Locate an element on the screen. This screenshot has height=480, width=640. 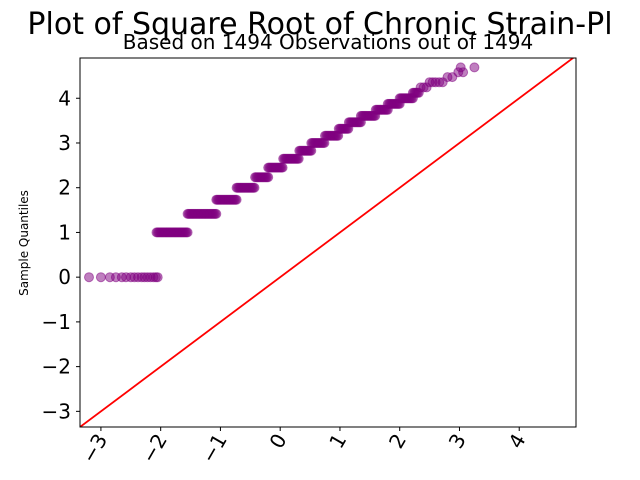
y-tick-label: −3 is located at coordinates (56, 411).